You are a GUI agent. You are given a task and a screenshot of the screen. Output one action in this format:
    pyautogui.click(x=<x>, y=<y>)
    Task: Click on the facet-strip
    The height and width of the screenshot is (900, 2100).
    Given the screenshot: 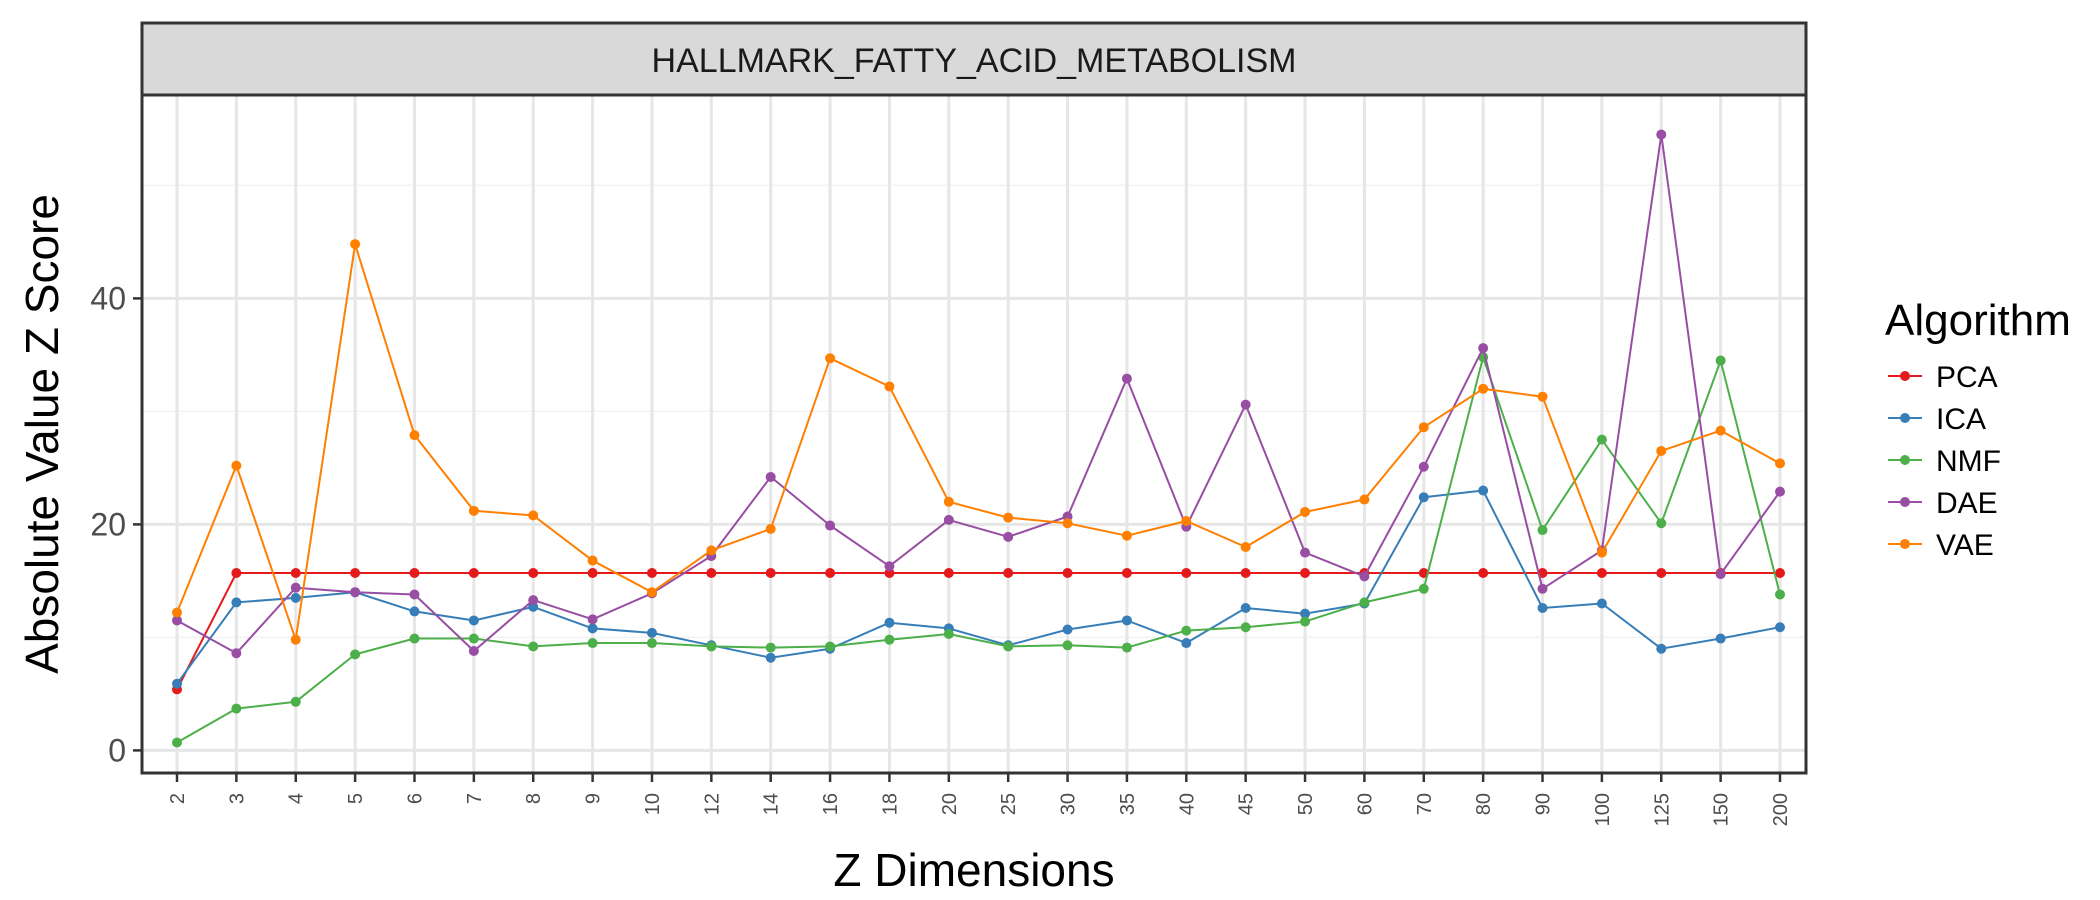 What is the action you would take?
    pyautogui.click(x=974, y=59)
    